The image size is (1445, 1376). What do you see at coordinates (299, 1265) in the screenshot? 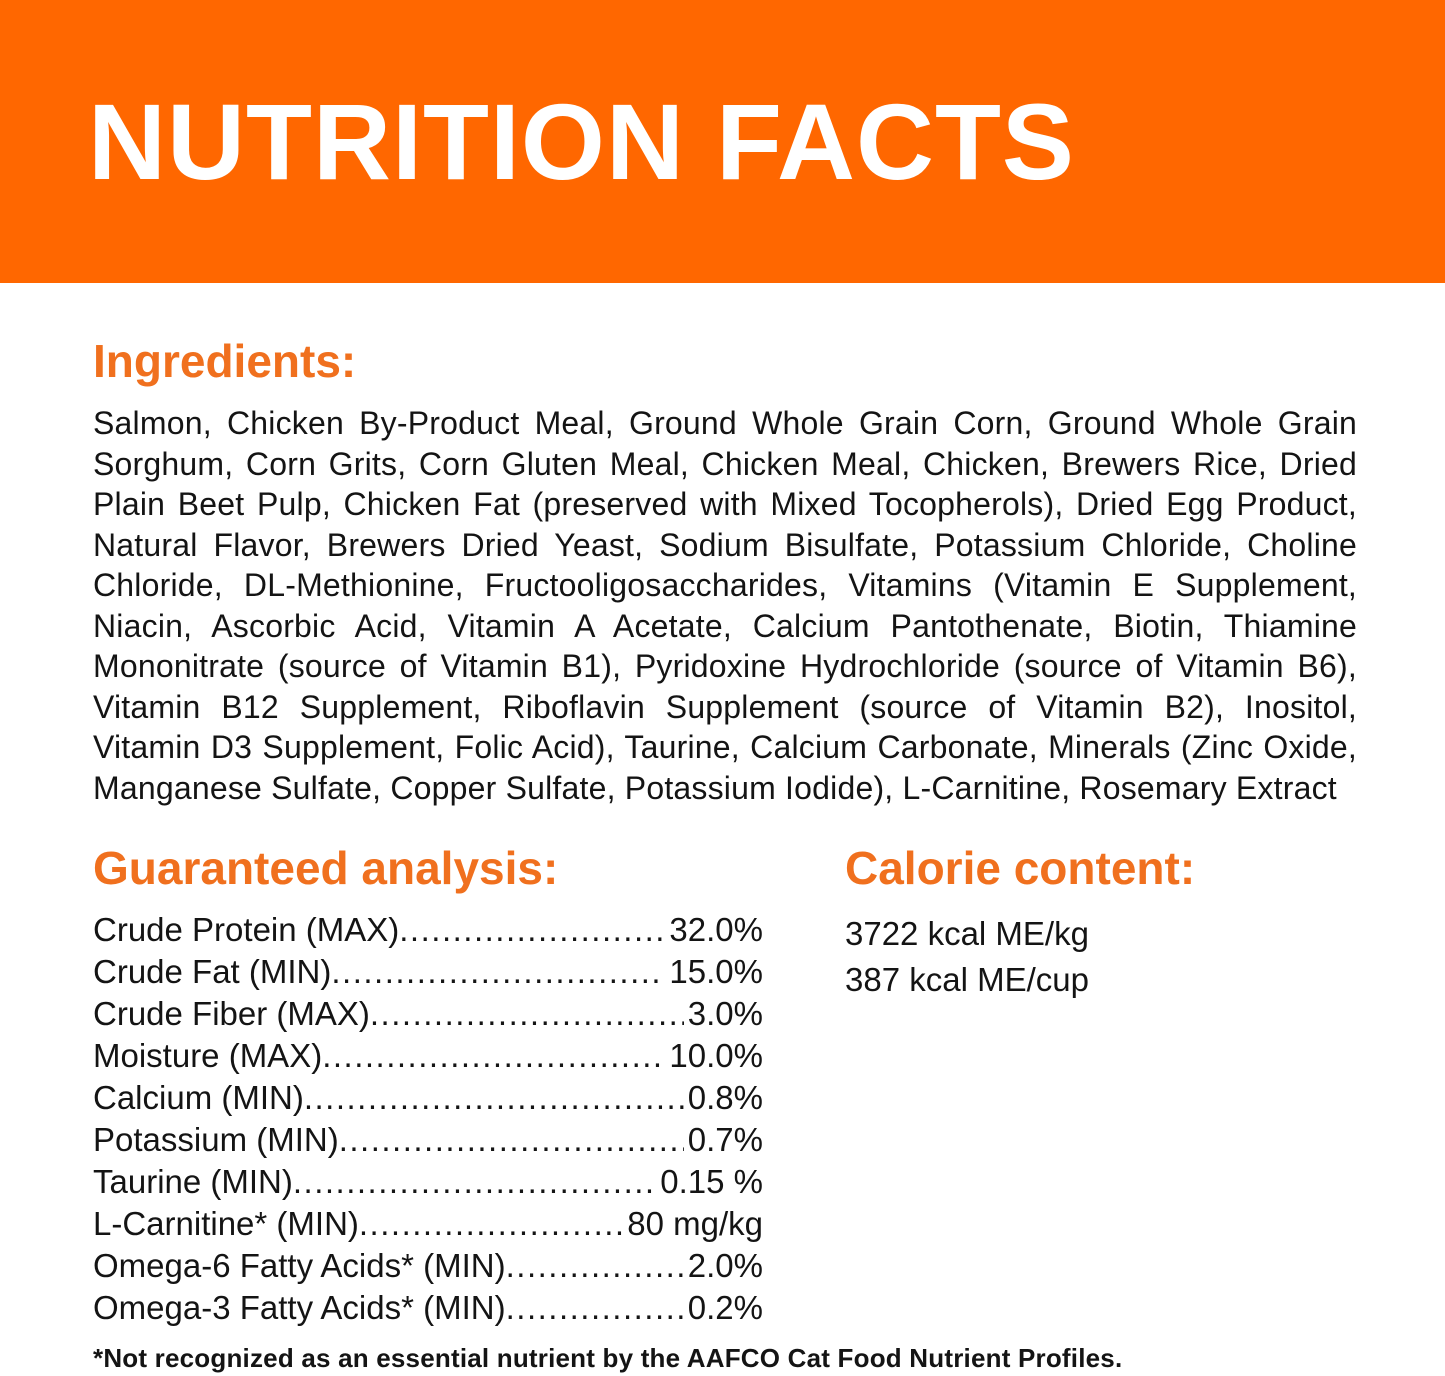
I see `ga-row-label: Omega-6 Fatty Acids* (MIN)` at bounding box center [299, 1265].